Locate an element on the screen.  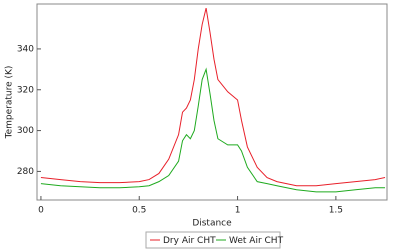
y-tick-label: 340 is located at coordinates (25, 49).